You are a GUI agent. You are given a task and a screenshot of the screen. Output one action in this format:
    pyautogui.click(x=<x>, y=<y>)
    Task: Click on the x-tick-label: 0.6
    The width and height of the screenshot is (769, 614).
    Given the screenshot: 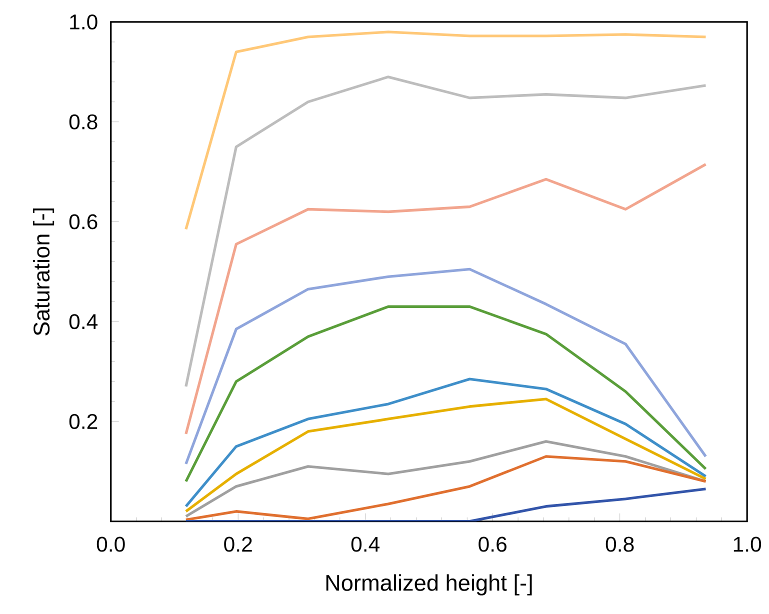 What is the action you would take?
    pyautogui.click(x=492, y=544)
    